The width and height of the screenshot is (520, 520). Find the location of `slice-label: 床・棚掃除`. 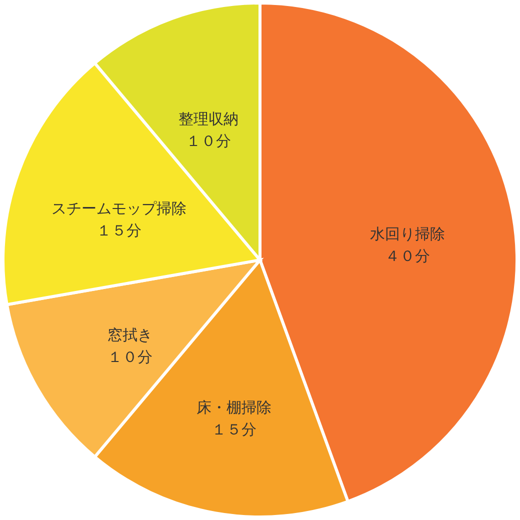

slice-label: 床・棚掃除 is located at coordinates (234, 407).